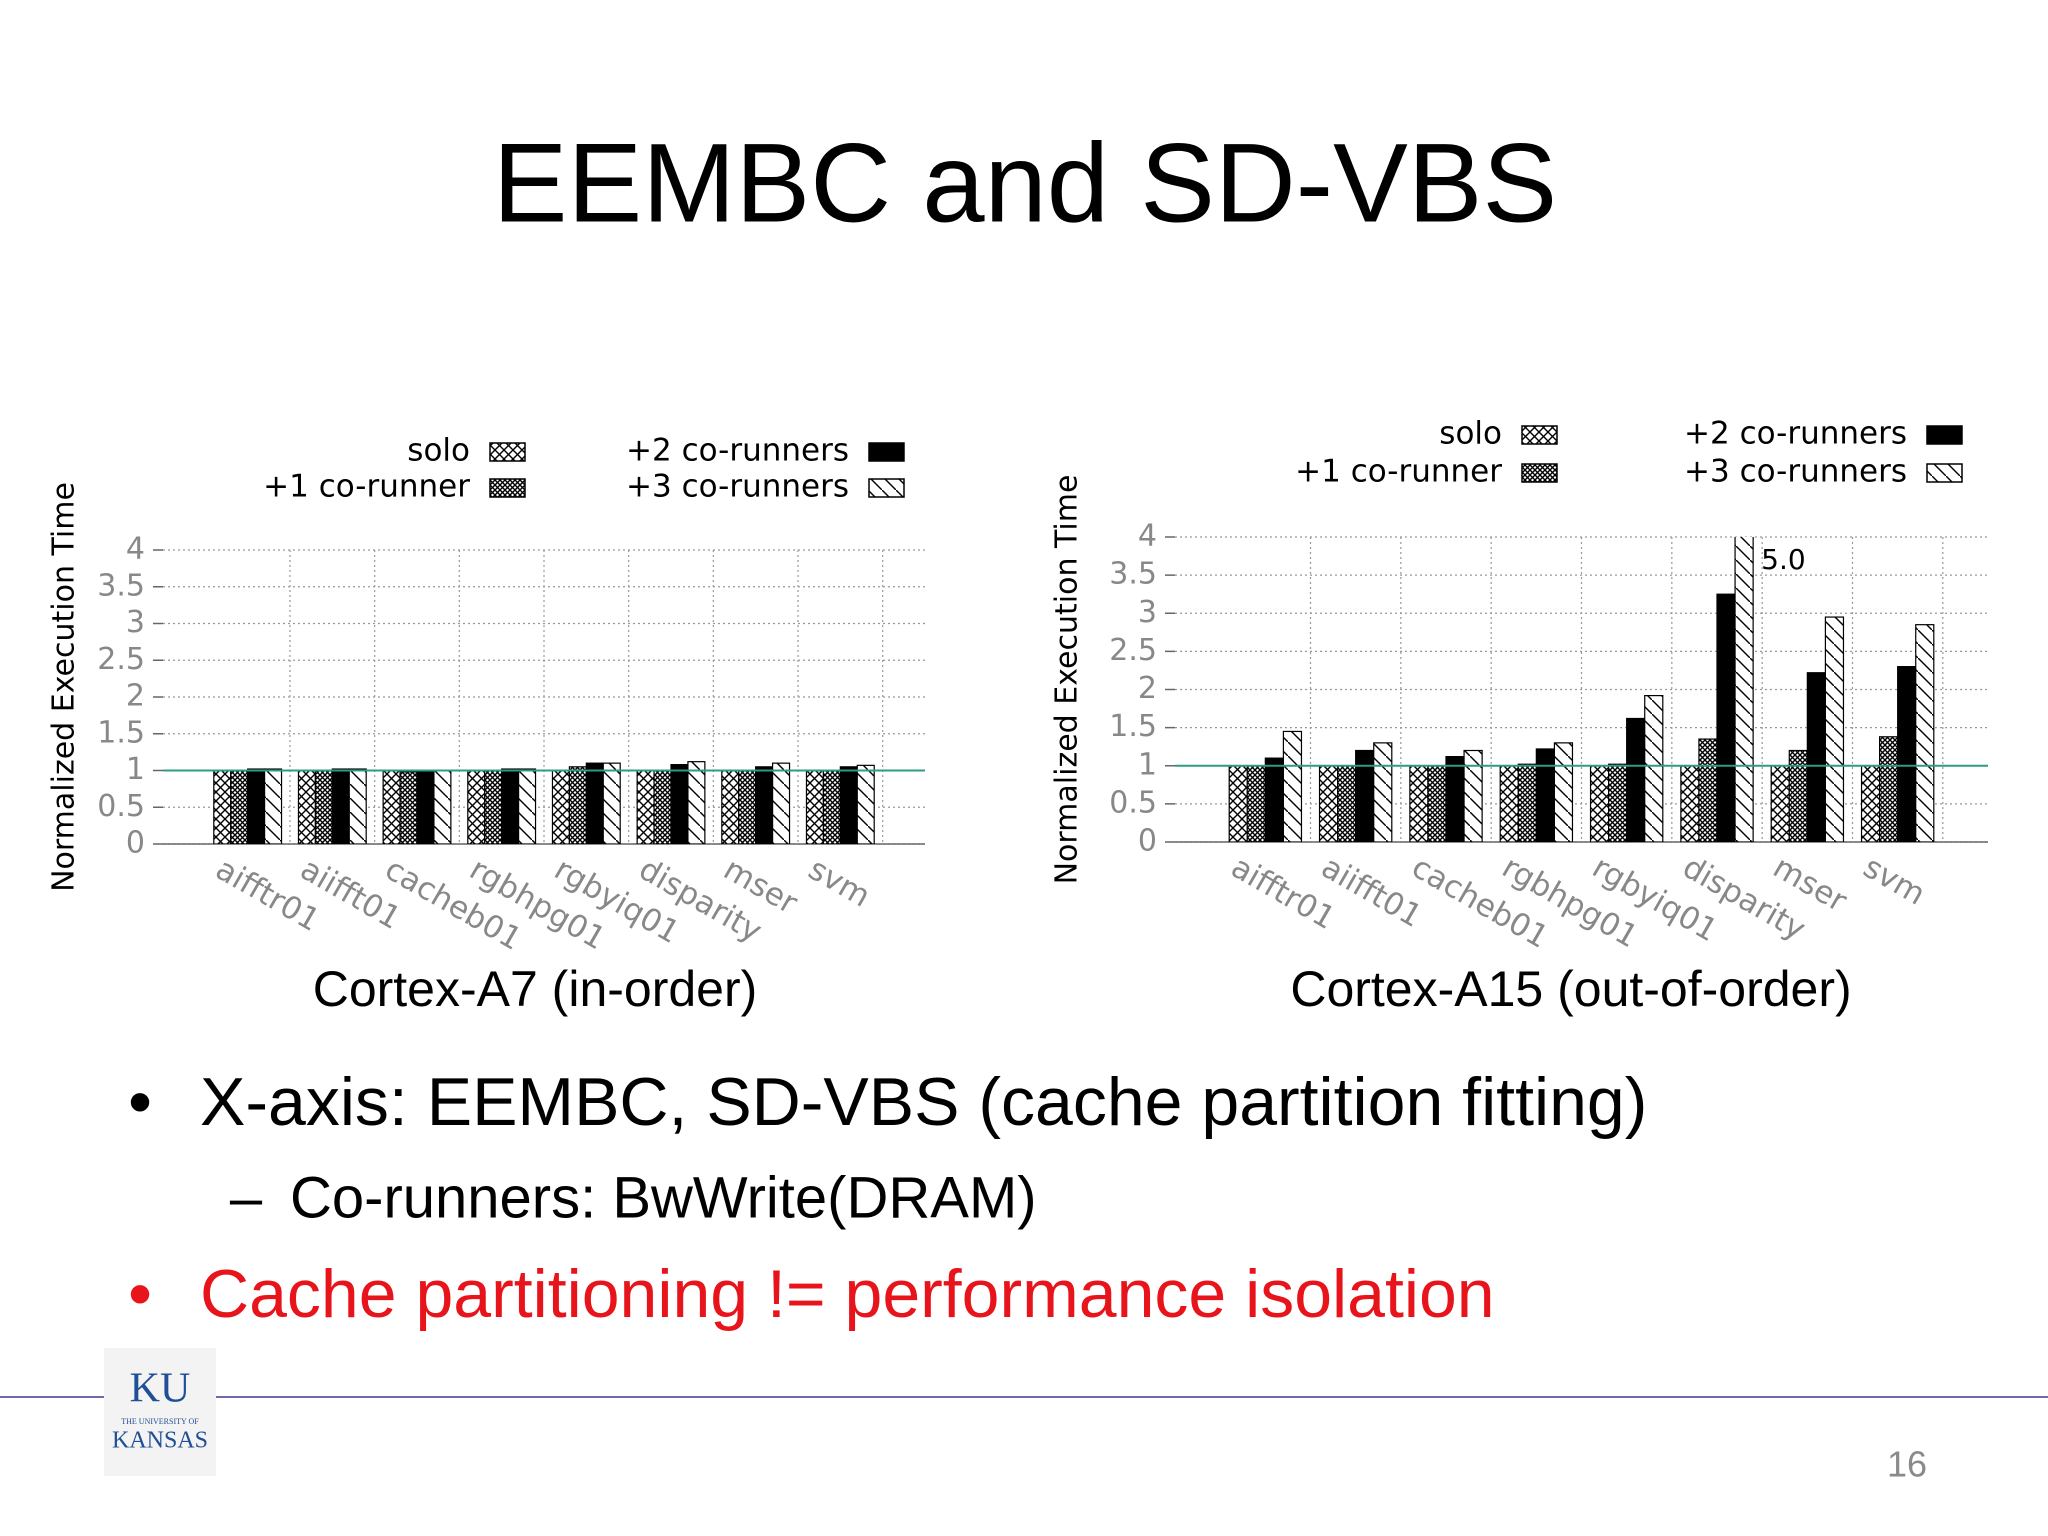 Image resolution: width=2048 pixels, height=1536 pixels. Describe the element at coordinates (1025, 183) in the screenshot. I see `slide-title: EEMBC and SD-VBS` at that location.